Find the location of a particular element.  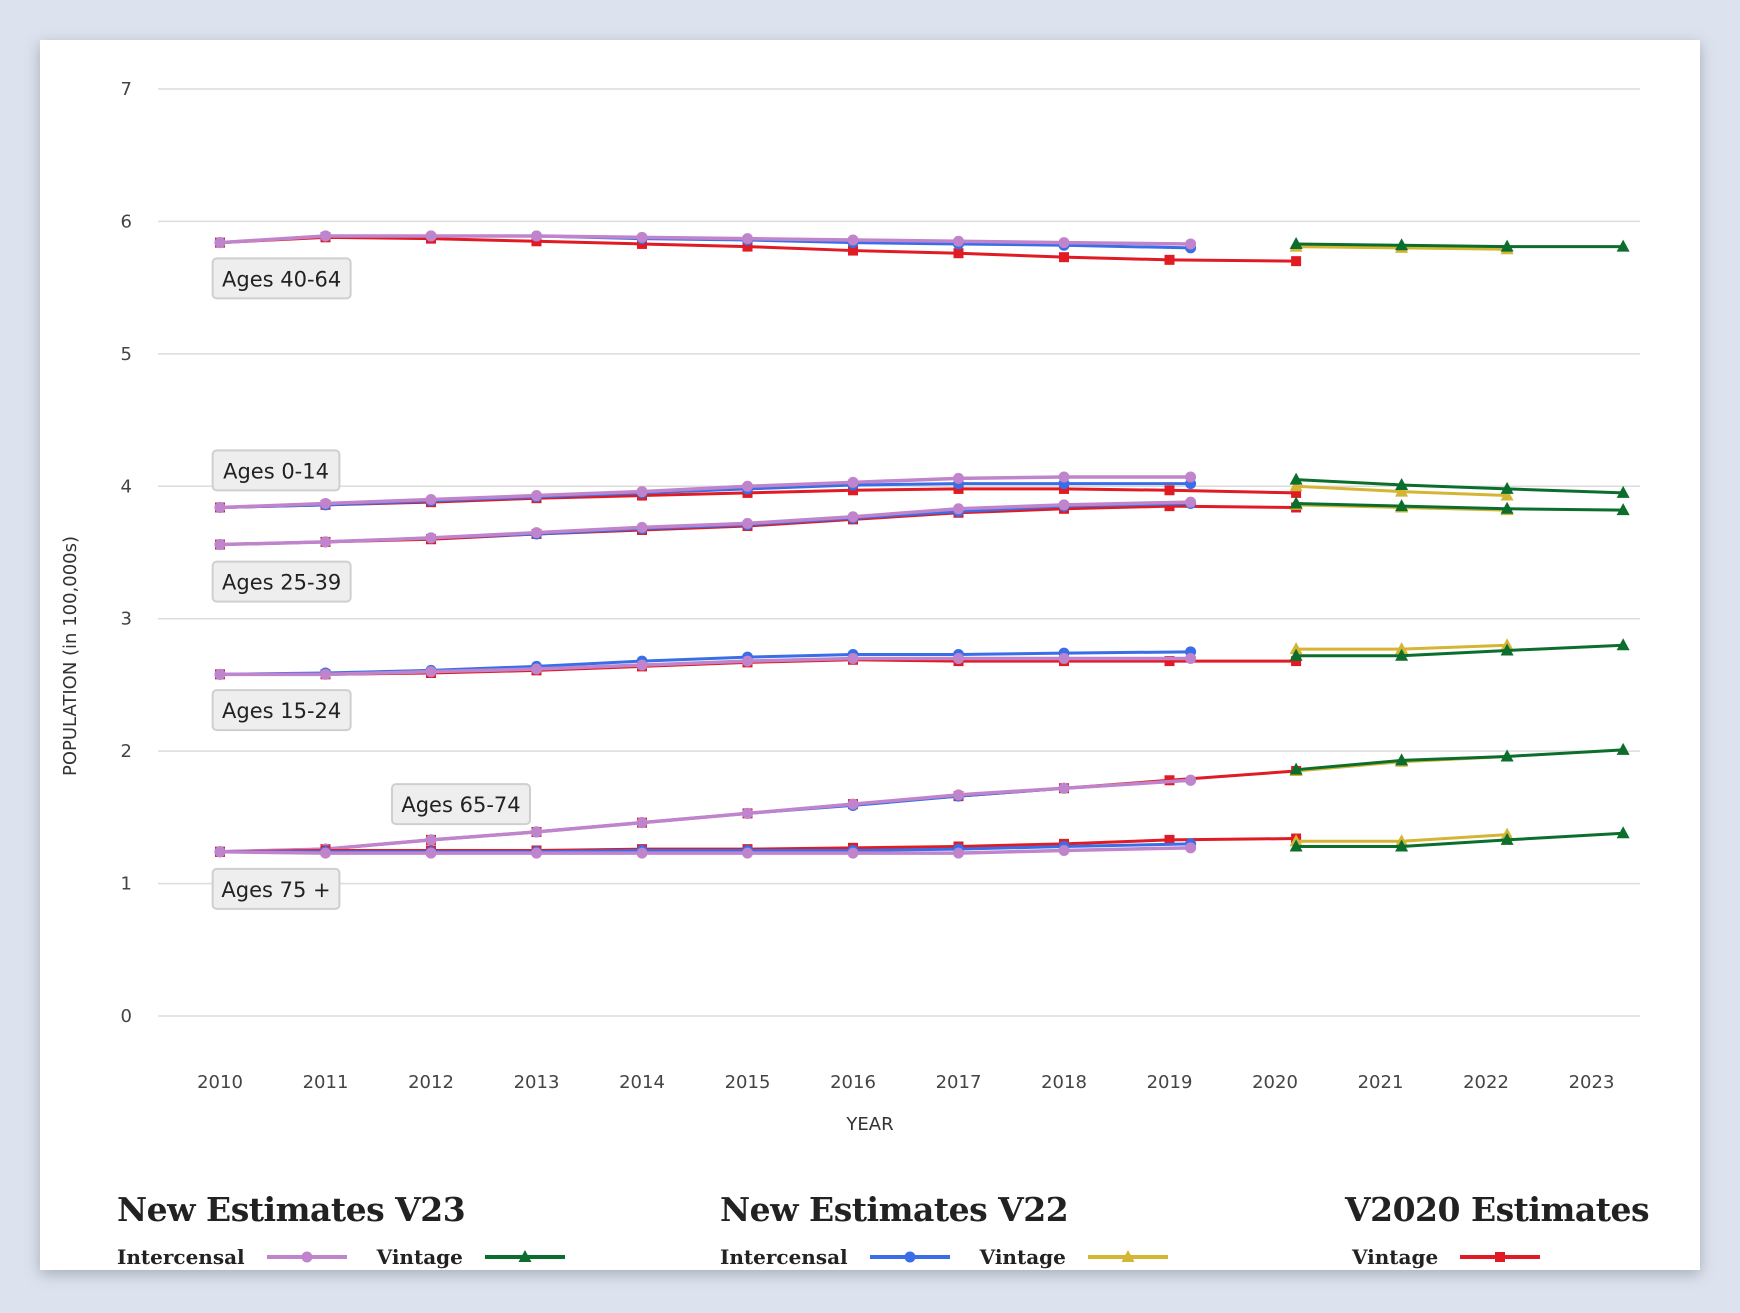

annotation-label: Ages 15-24 is located at coordinates (281, 710).